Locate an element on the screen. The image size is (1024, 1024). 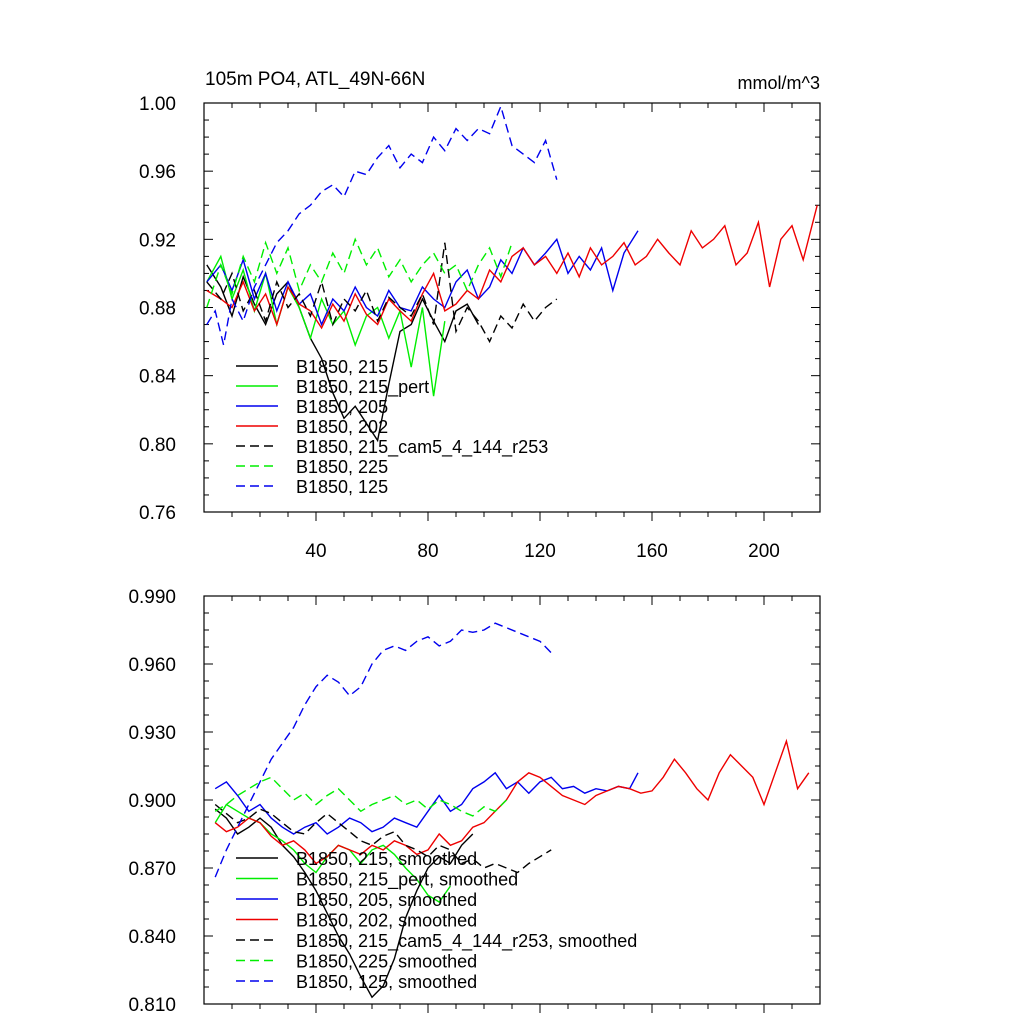
legend-label: B1850, 215_pert, smoothed is located at coordinates (407, 880).